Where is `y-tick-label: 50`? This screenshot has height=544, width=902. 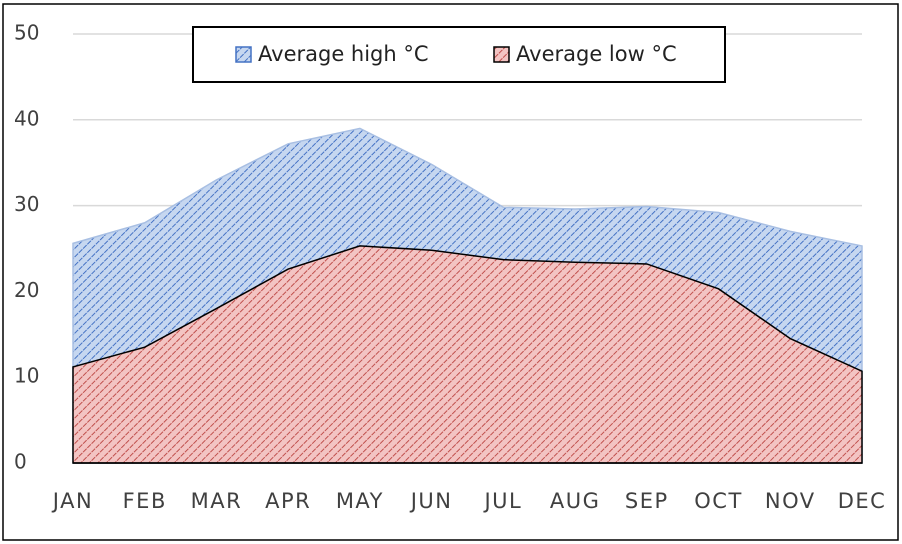 y-tick-label: 50 is located at coordinates (26, 33).